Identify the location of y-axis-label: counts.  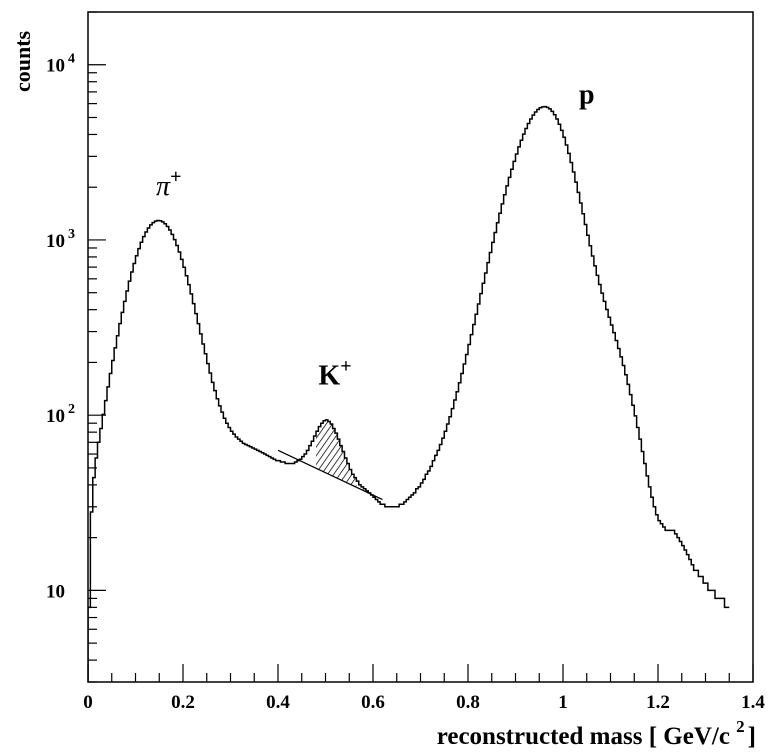
(22, 61).